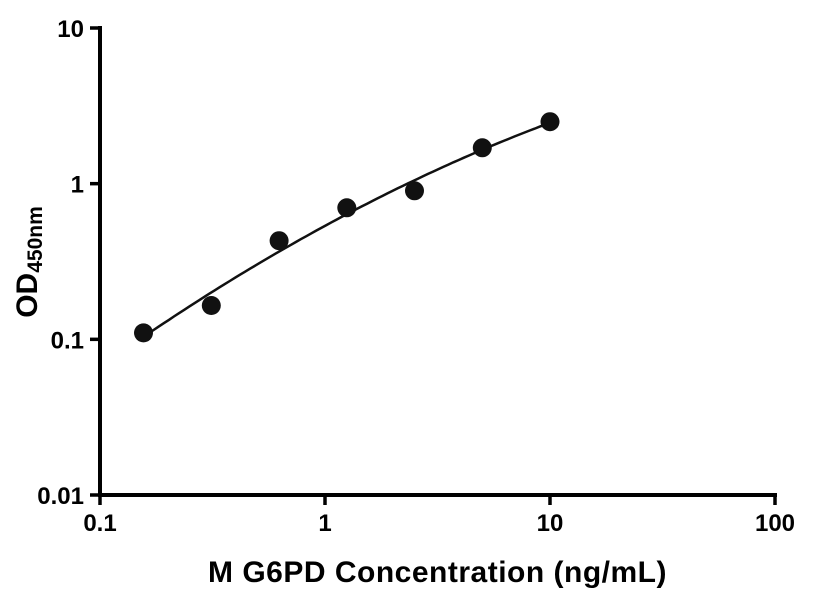  What do you see at coordinates (27, 295) in the screenshot?
I see `y-axis-title-main: OD` at bounding box center [27, 295].